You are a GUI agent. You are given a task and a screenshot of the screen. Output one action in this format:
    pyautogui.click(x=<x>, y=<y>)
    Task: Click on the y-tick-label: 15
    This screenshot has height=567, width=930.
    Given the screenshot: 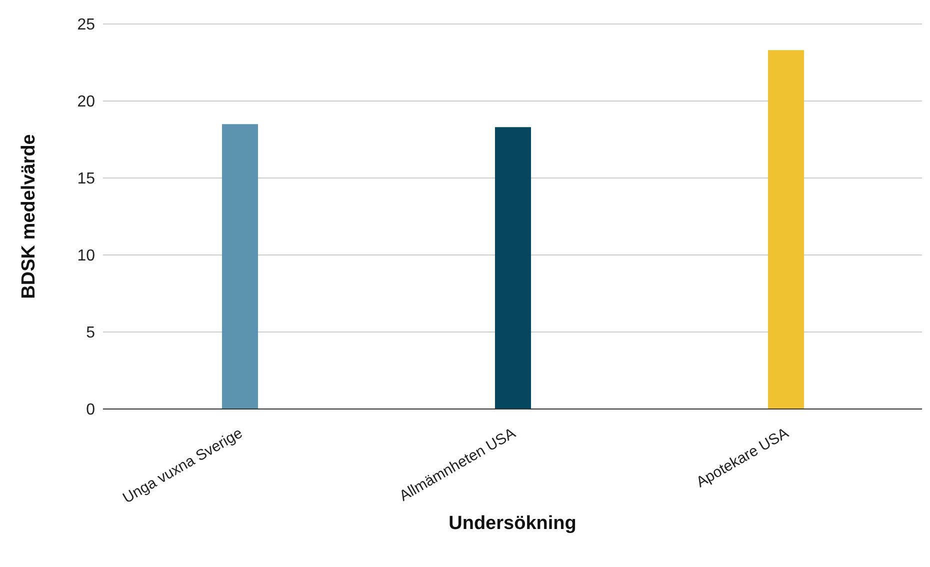 What is the action you would take?
    pyautogui.click(x=86, y=179)
    